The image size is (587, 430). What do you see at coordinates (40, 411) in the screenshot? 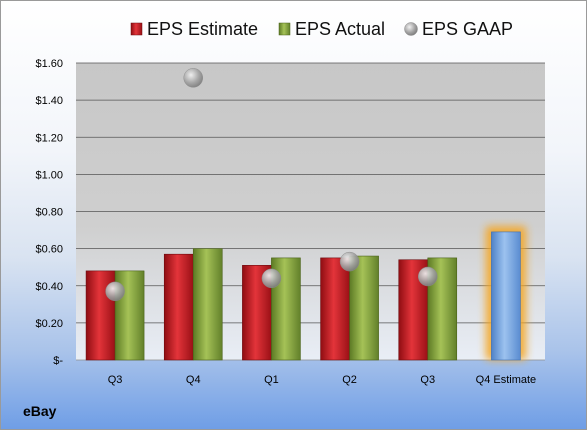
I see `company-label: eBay` at bounding box center [40, 411].